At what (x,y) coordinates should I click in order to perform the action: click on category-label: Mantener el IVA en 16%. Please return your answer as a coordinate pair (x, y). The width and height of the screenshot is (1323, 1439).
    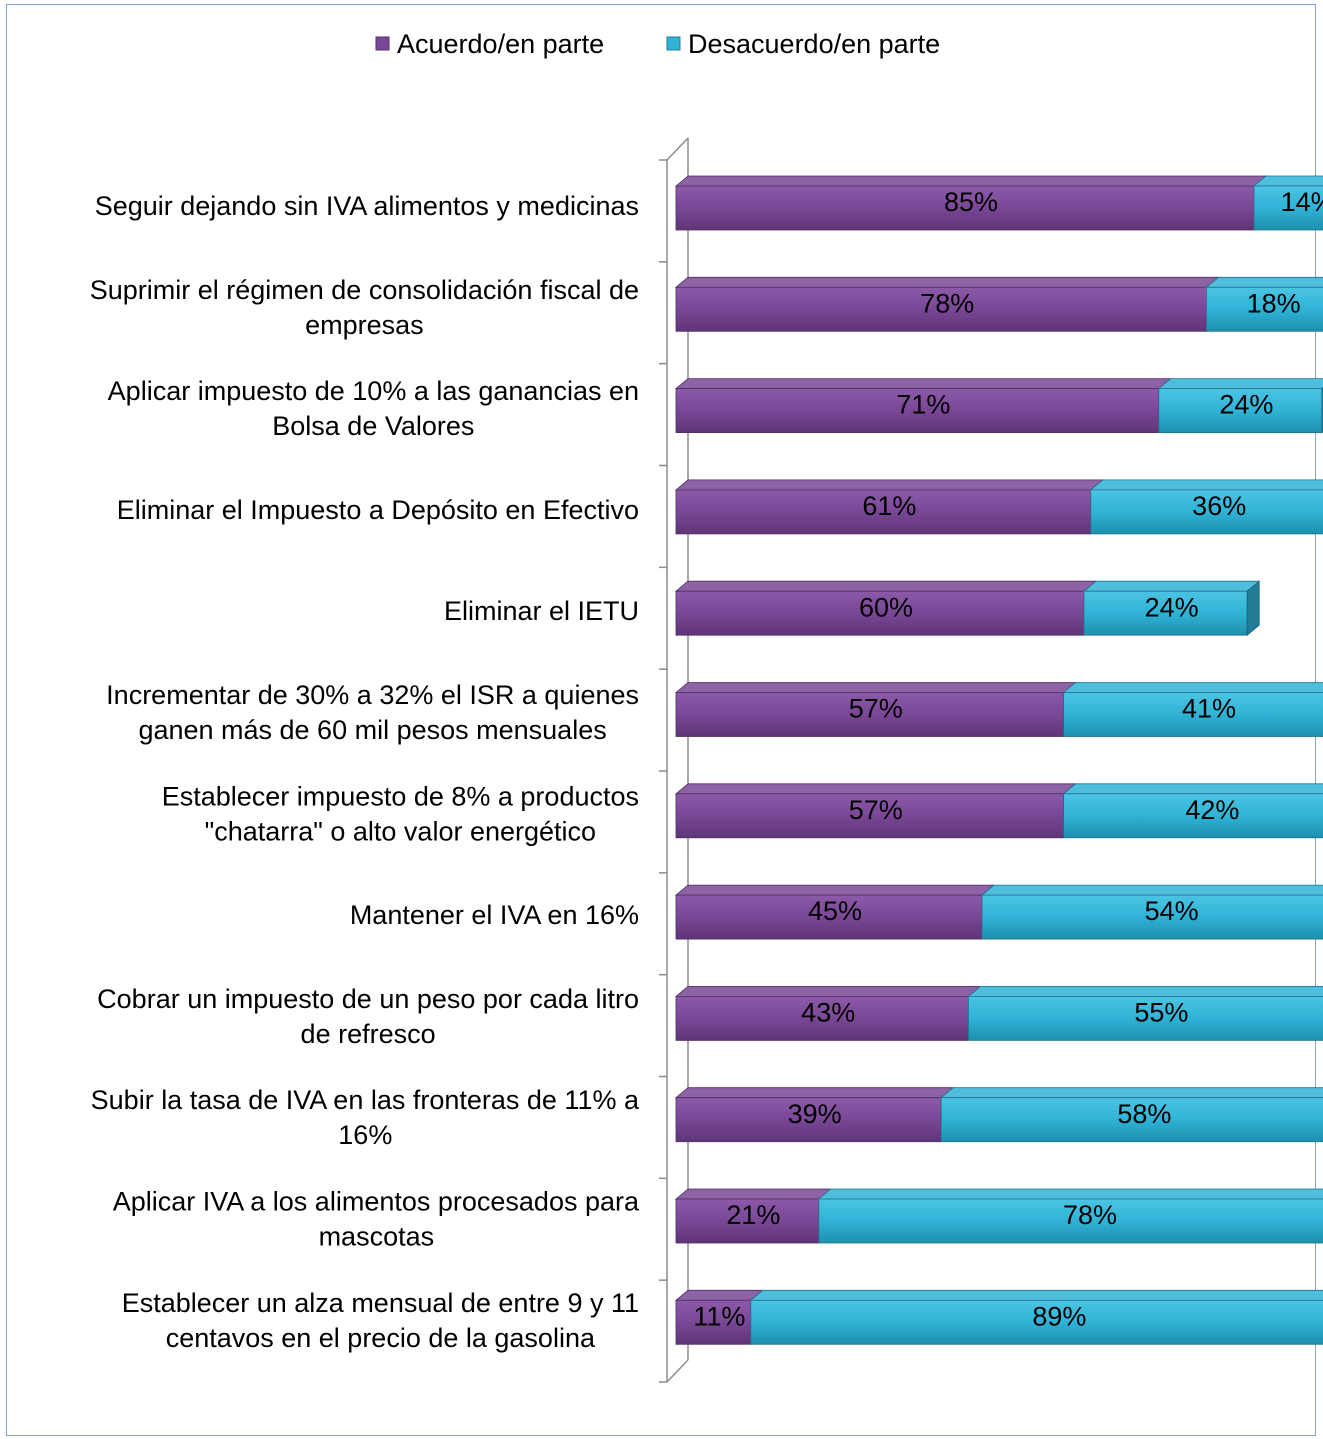
    Looking at the image, I should click on (494, 915).